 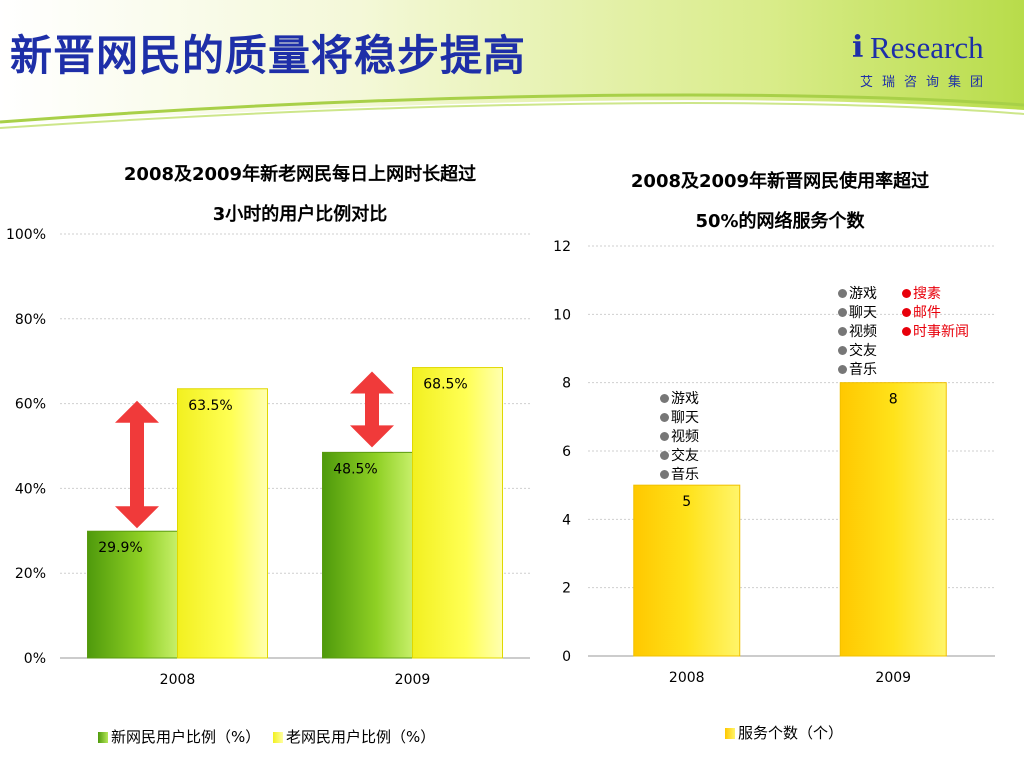 I want to click on annot-2008-item: 游戏, so click(x=679, y=399).